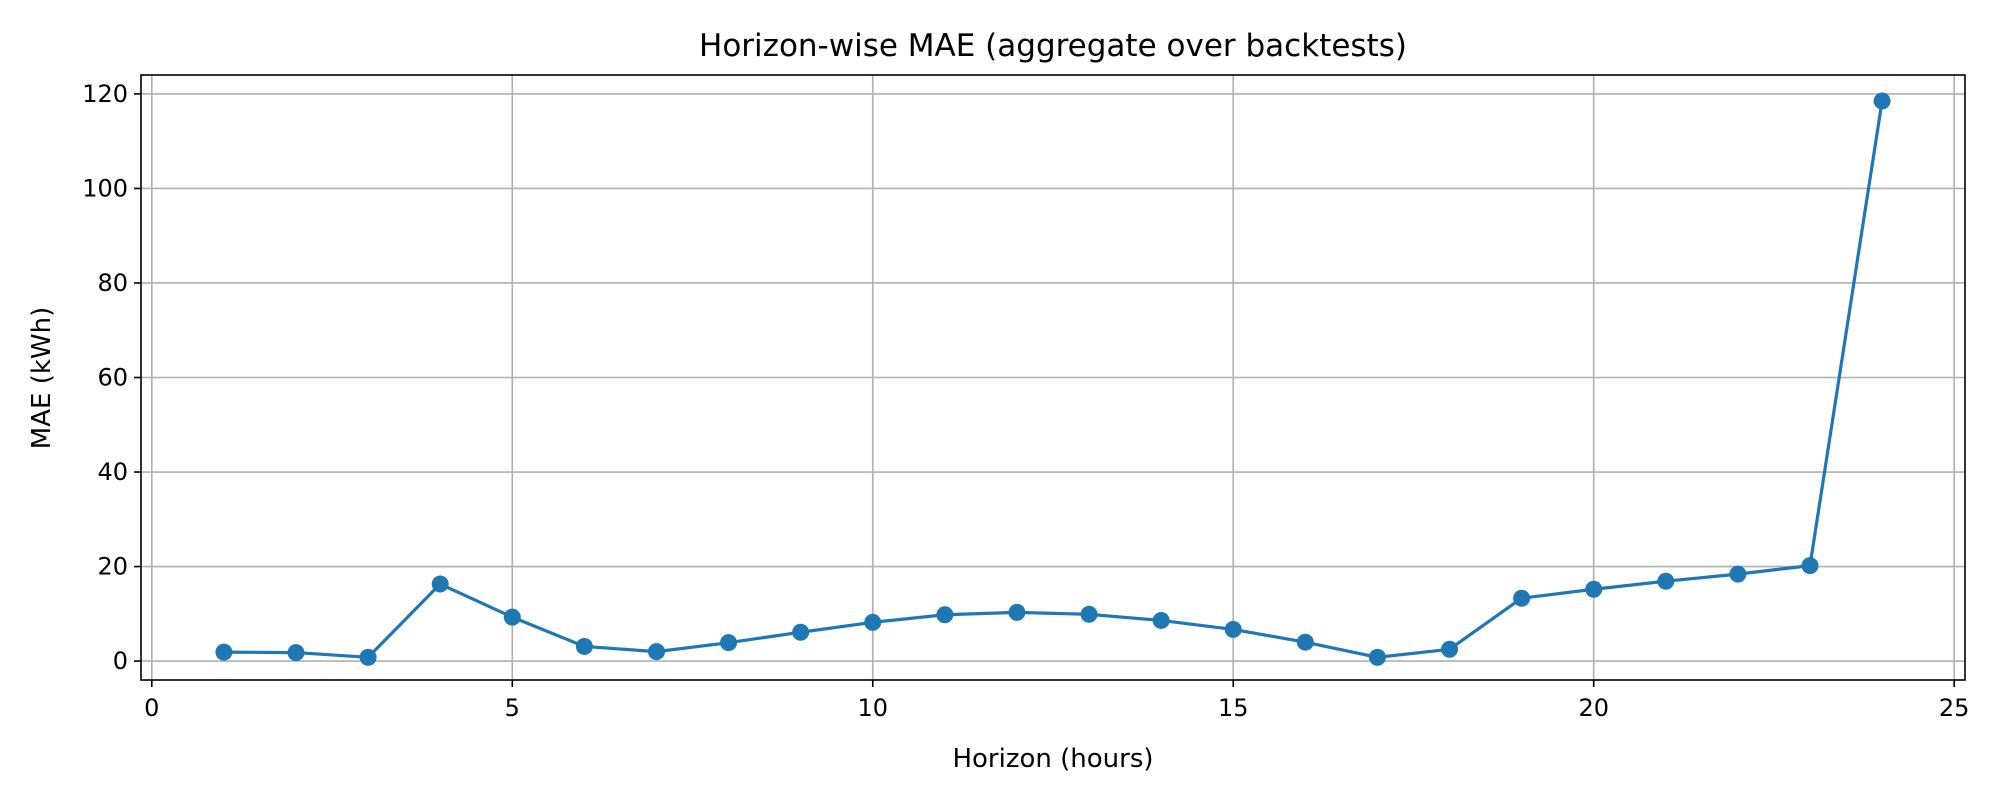 Image resolution: width=2000 pixels, height=800 pixels. I want to click on x-tick-label: 5, so click(512, 708).